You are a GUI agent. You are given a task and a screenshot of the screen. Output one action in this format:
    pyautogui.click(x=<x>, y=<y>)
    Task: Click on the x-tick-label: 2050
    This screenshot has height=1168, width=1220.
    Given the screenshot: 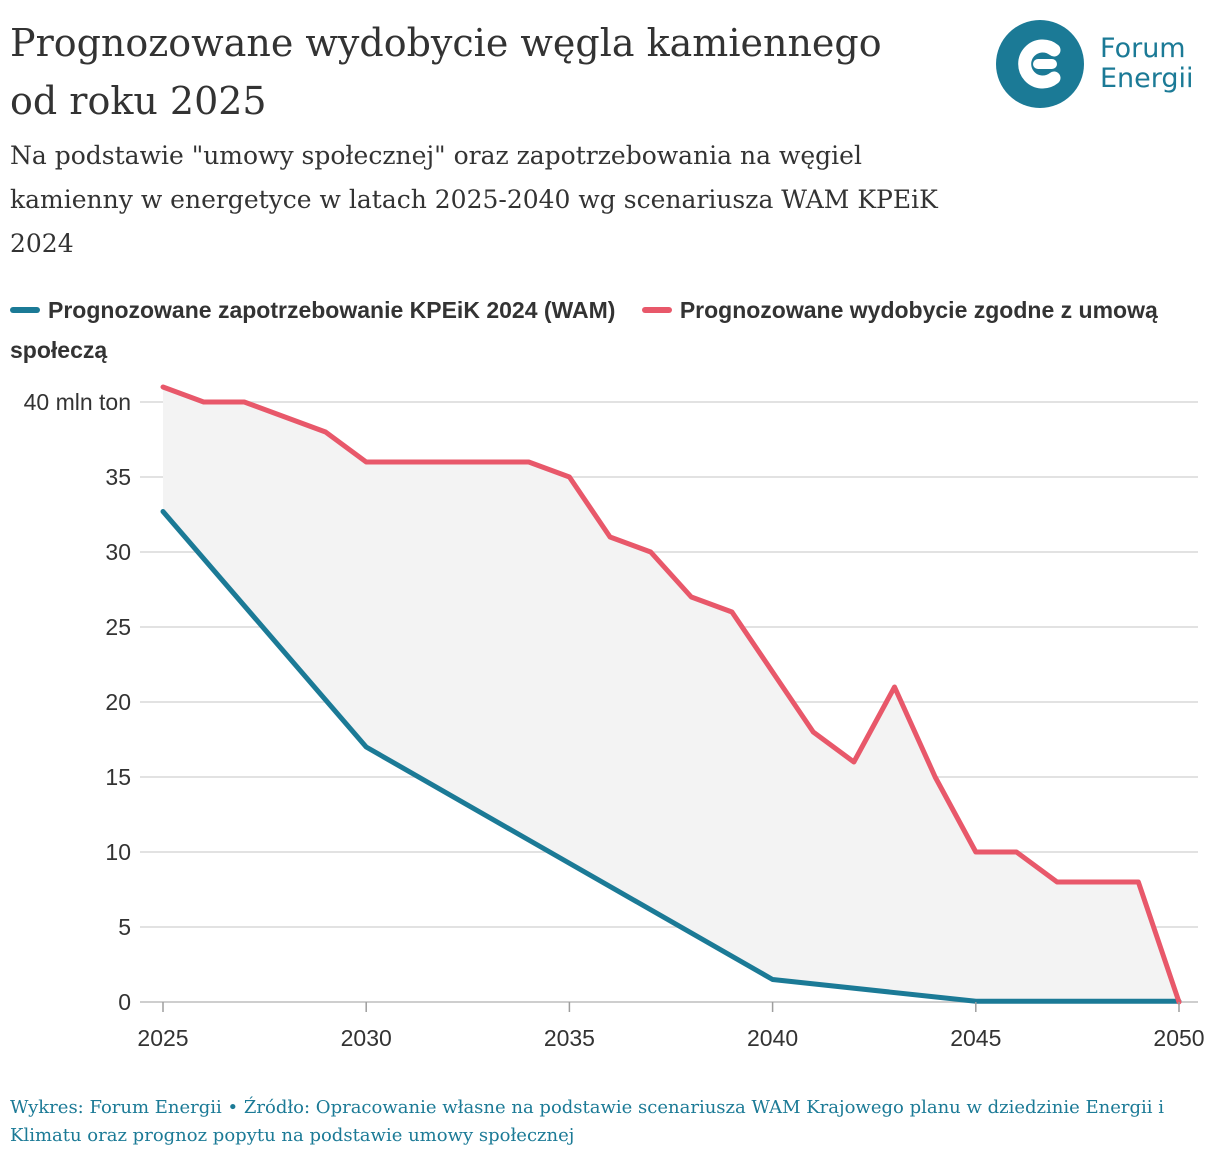 What is the action you would take?
    pyautogui.click(x=1178, y=1038)
    